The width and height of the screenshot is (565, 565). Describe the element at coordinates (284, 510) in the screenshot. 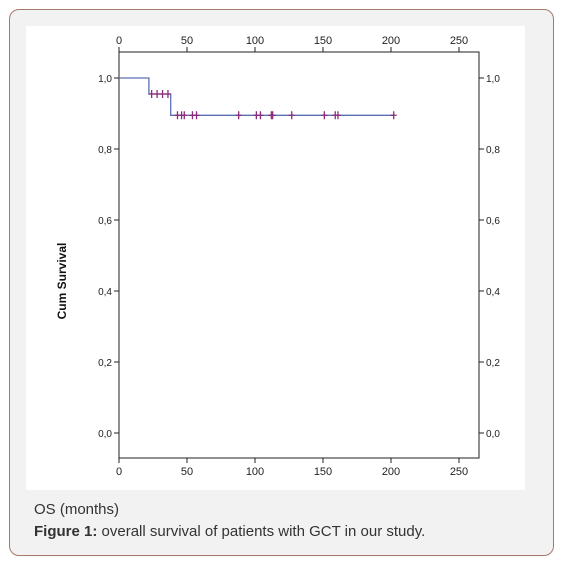

I see `x-axis-label: OS (months)` at that location.